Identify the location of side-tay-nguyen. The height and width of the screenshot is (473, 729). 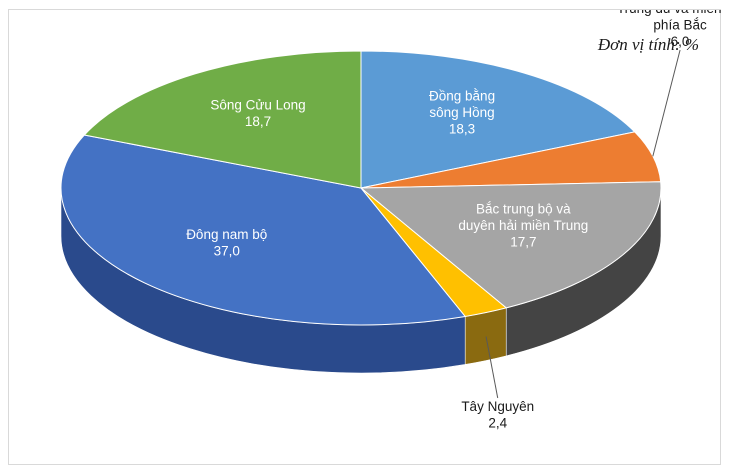
(485, 336).